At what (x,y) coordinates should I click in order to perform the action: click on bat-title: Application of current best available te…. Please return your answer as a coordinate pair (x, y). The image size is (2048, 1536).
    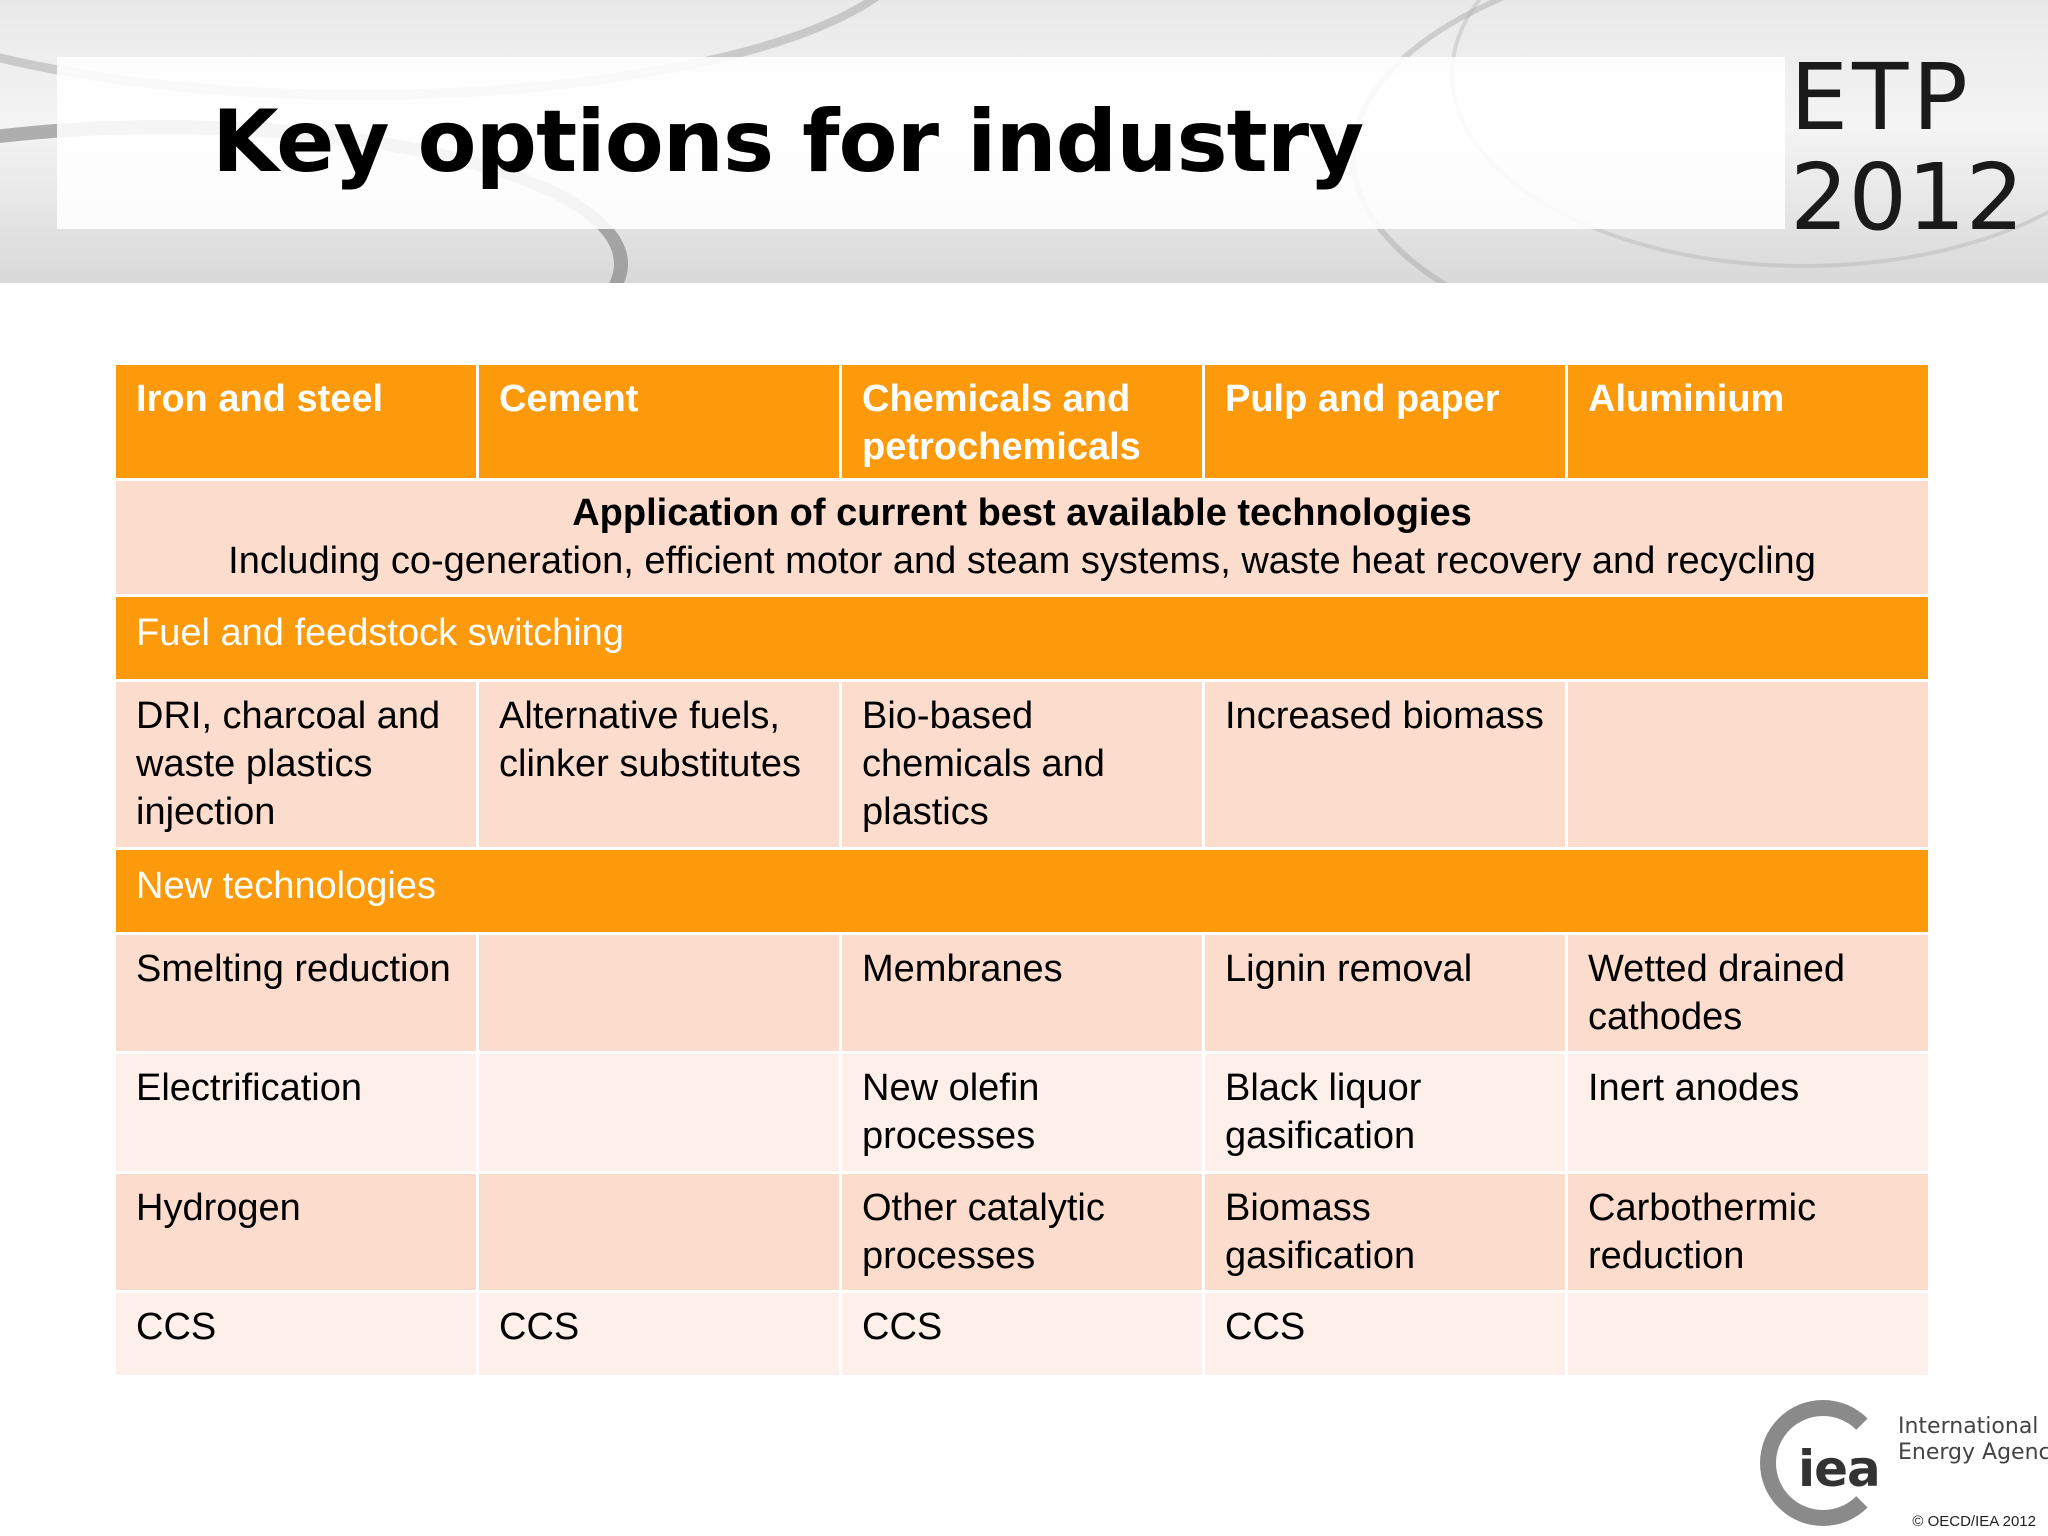
    Looking at the image, I should click on (1022, 513).